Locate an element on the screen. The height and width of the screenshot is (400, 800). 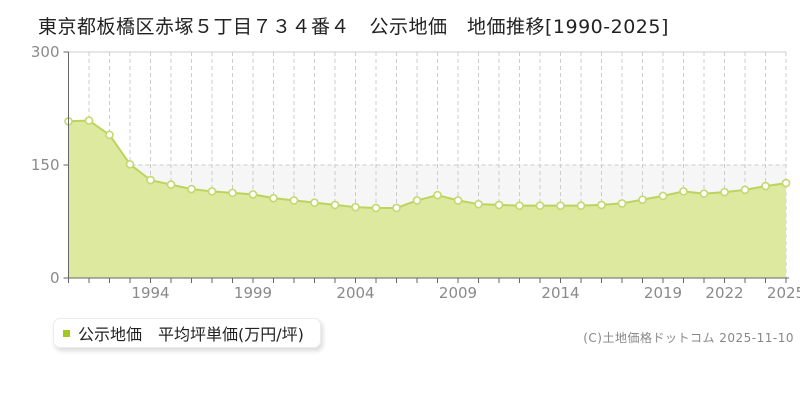
legend-bullet-icon is located at coordinates (66, 333).